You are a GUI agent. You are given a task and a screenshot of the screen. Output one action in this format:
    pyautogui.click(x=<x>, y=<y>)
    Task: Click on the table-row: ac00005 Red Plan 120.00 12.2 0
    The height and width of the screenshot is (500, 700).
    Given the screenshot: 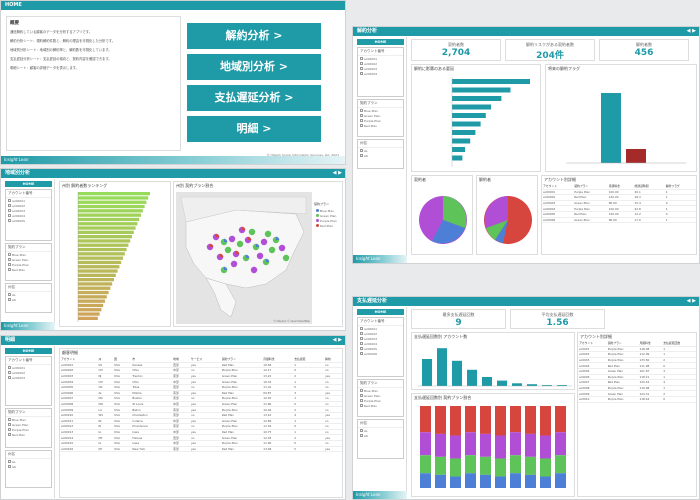 What is the action you would take?
    pyautogui.click(x=619, y=214)
    